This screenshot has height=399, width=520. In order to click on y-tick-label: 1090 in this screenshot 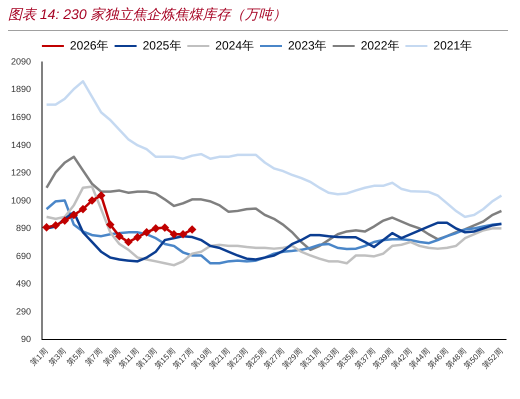, I will do `click(21, 200)`.